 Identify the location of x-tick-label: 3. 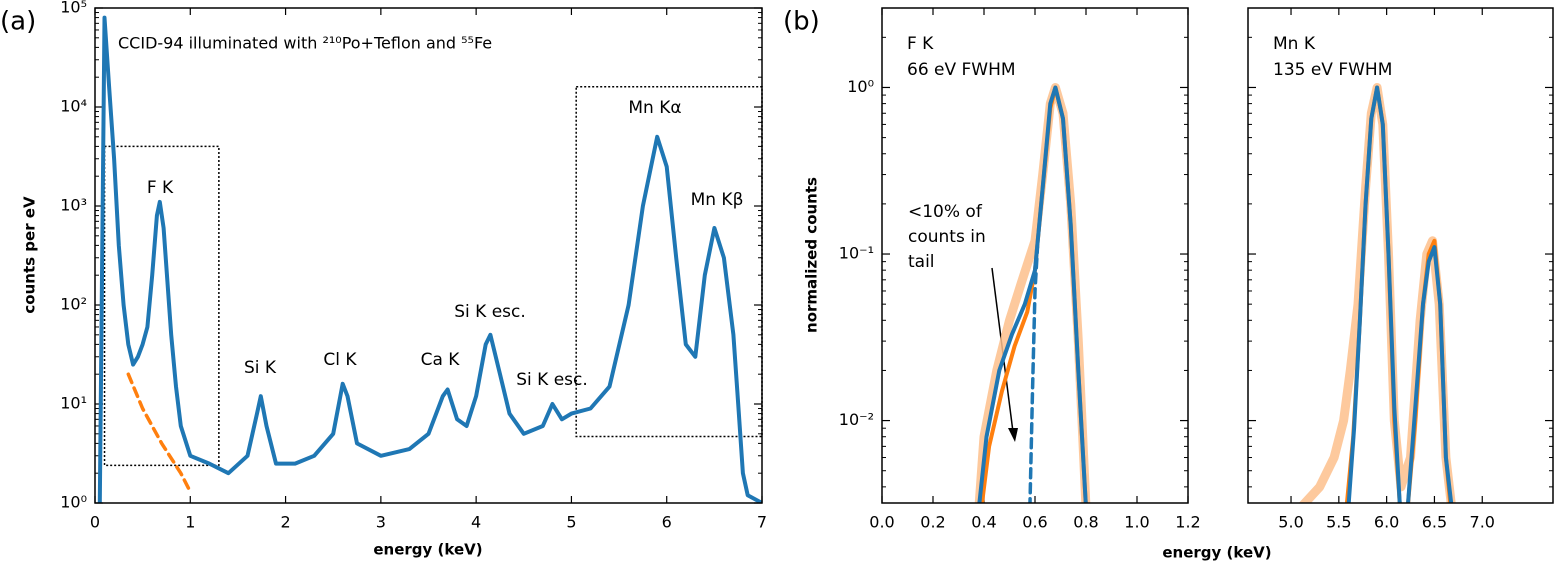
(381, 522).